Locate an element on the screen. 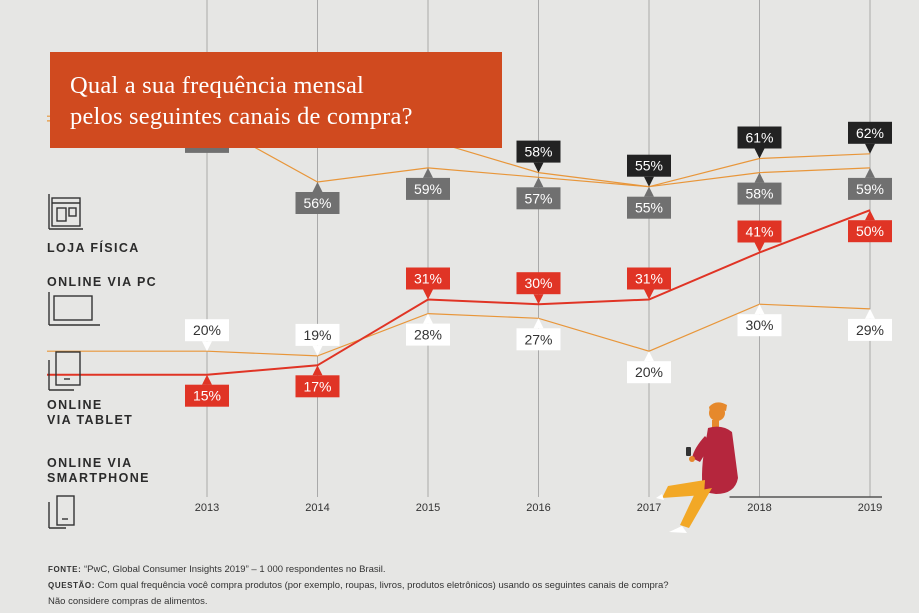 The width and height of the screenshot is (919, 613). channel-icons is located at coordinates (74, 361).